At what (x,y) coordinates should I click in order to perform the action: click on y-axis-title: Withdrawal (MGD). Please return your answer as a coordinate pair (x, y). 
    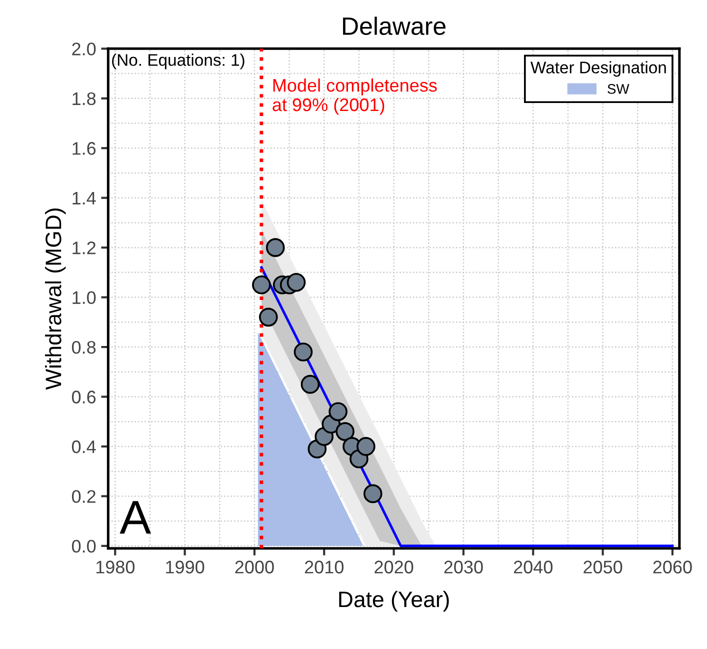
    Looking at the image, I should click on (55, 299).